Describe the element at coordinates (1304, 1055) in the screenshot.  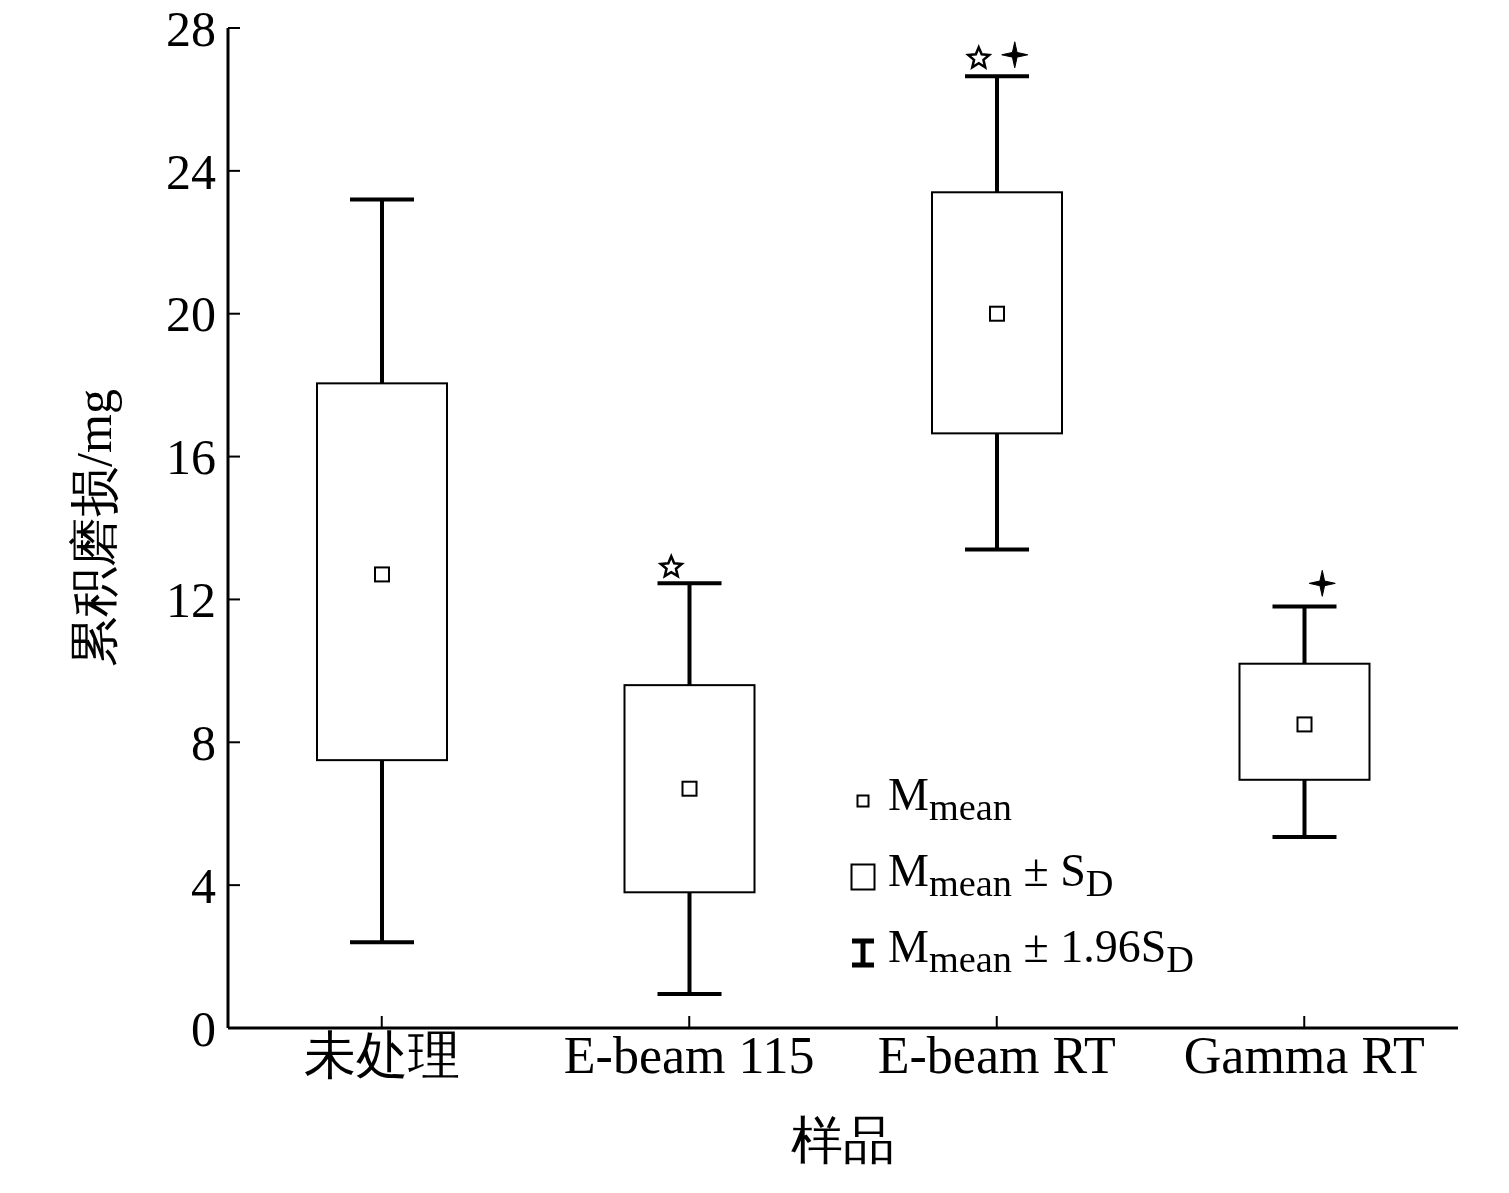
I see `x-tick-label: Gamma RT` at that location.